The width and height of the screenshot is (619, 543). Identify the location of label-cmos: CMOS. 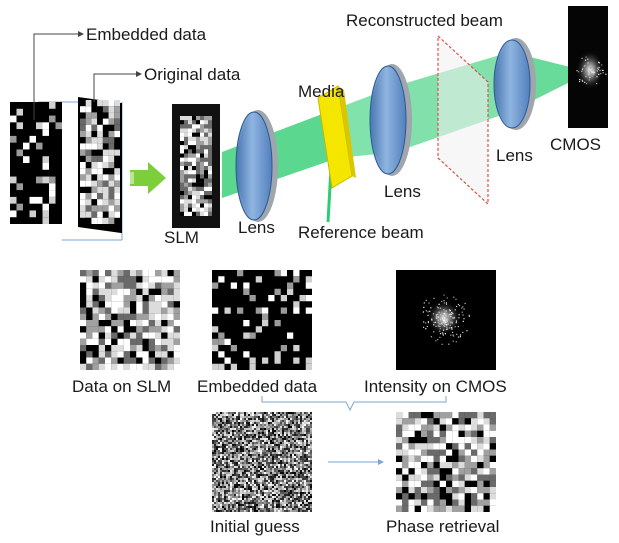
(575, 144).